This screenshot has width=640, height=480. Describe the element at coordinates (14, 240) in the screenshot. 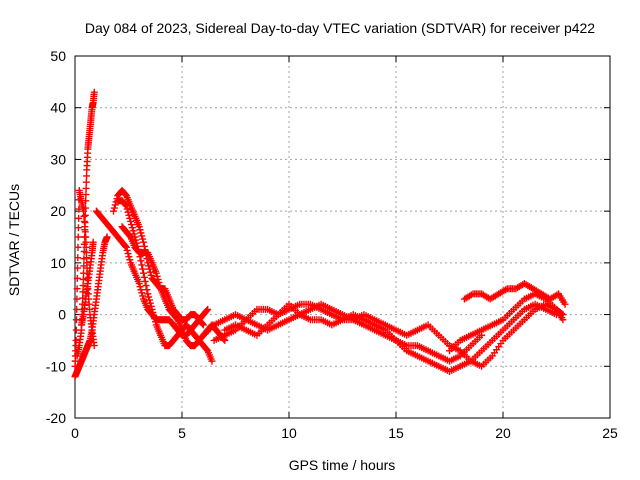

I see `y-axis-label: SDTVAR / TECUs` at that location.